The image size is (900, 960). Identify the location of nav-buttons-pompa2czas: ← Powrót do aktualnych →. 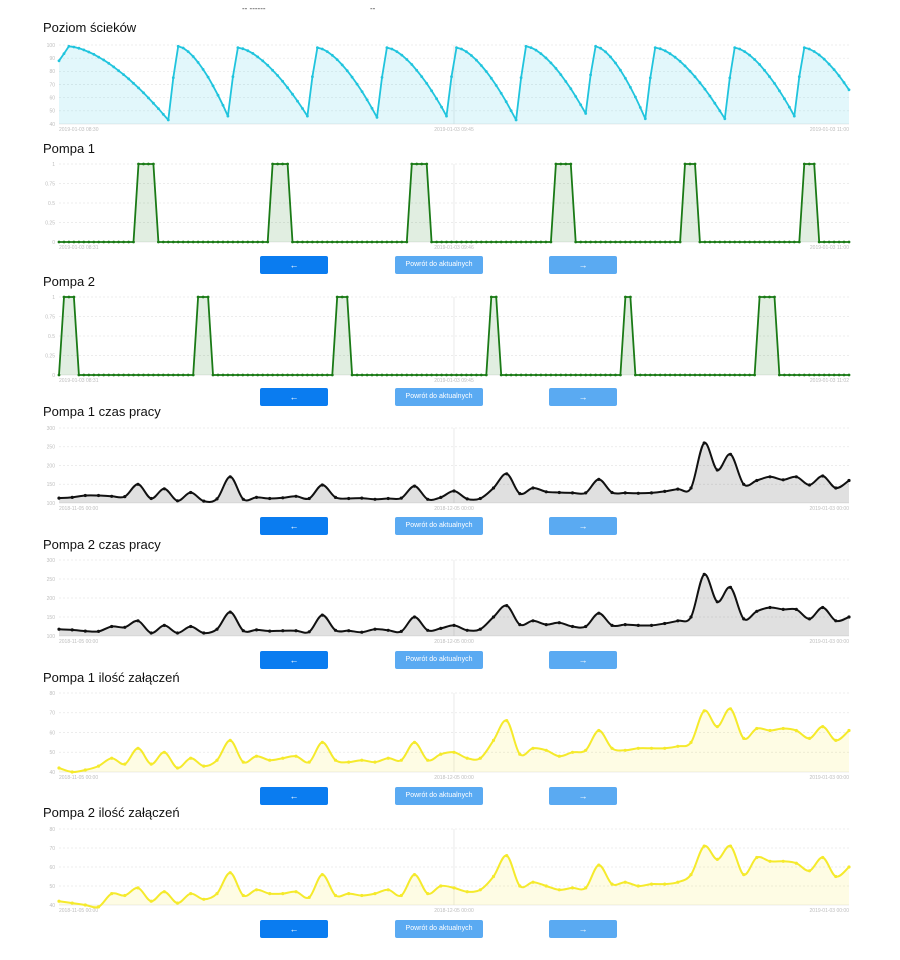
(450, 660).